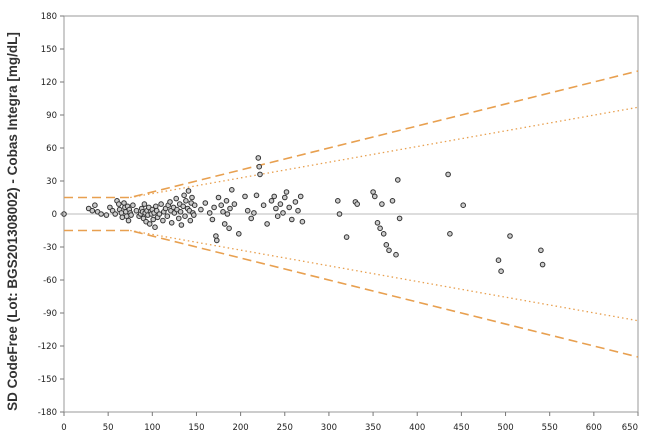 The height and width of the screenshot is (443, 645). I want to click on x-tick-label: 100, so click(152, 428).